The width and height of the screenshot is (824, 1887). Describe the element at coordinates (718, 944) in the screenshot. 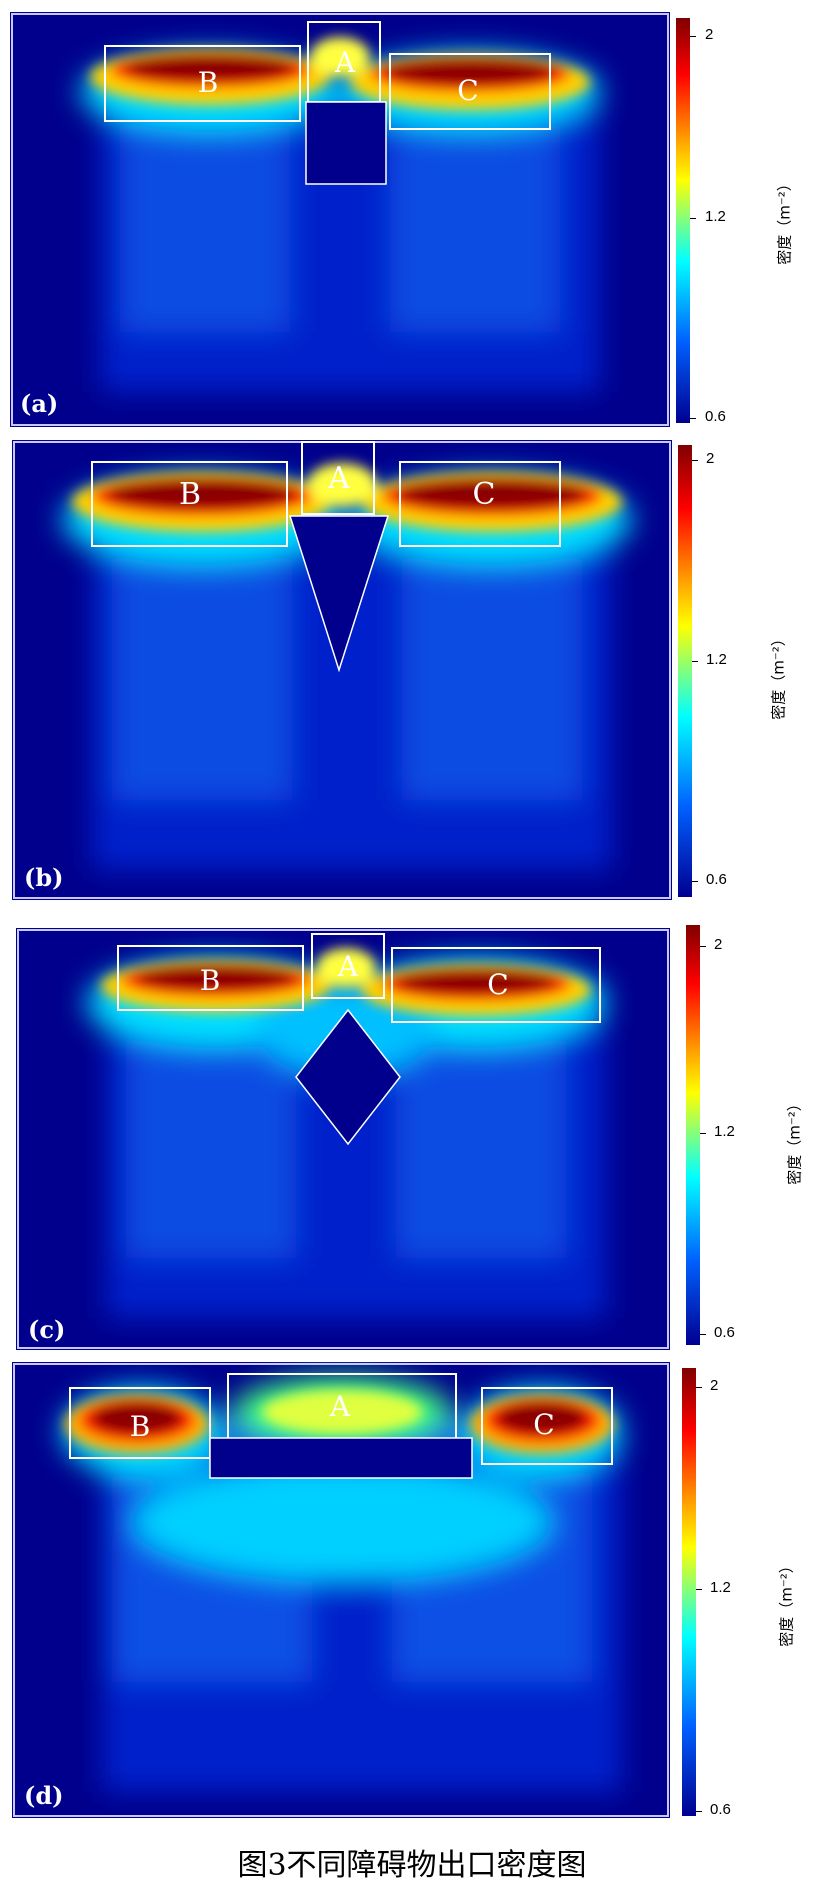

I see `colorbar-c-tick-max: 2` at that location.